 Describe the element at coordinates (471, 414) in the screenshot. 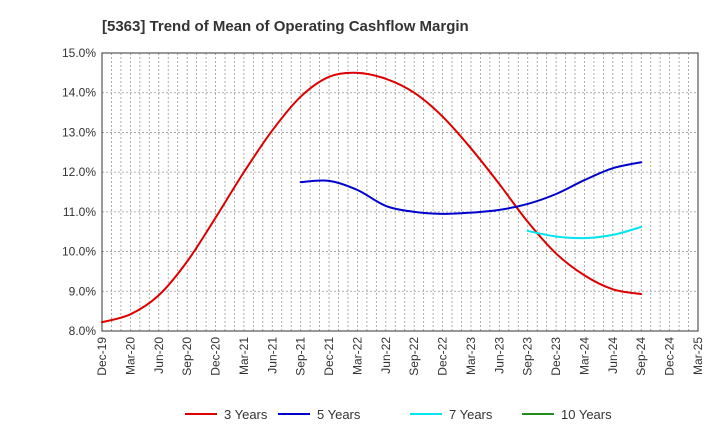

I see `legend-label: 7 Years` at that location.